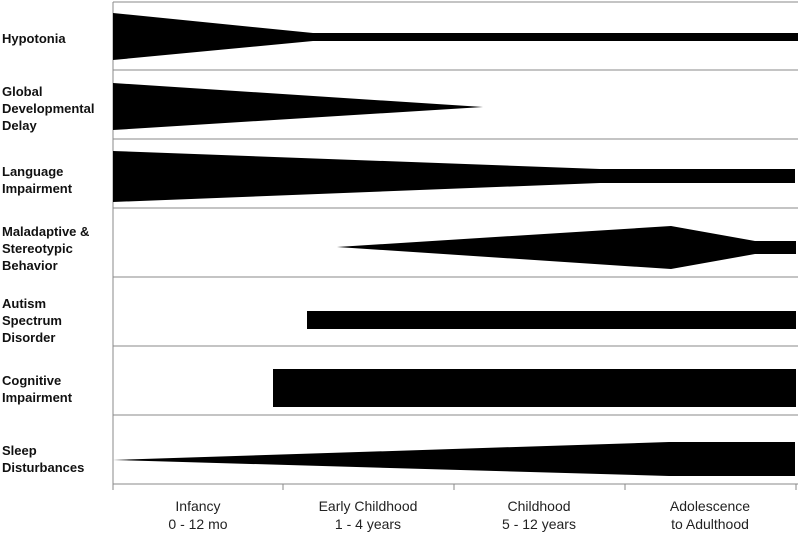 The image size is (800, 540). Describe the element at coordinates (198, 515) in the screenshot. I see `stage-label-infancy: Infancy 0 - 12 mo` at that location.